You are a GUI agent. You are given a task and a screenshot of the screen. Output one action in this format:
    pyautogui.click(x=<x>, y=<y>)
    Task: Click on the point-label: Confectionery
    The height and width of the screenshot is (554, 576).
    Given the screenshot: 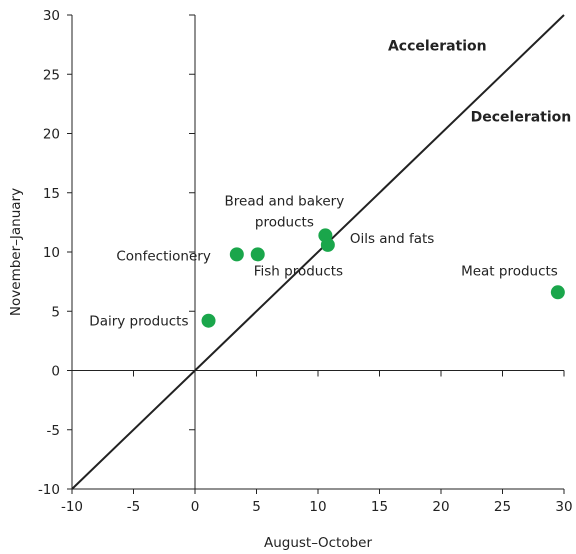 What is the action you would take?
    pyautogui.click(x=163, y=256)
    